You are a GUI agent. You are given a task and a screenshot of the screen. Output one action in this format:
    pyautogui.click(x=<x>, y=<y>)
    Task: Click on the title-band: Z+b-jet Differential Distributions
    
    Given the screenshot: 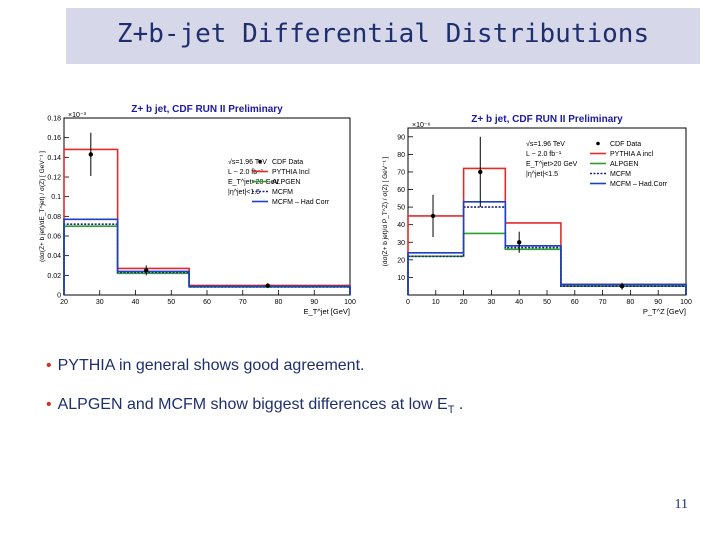 What is the action you would take?
    pyautogui.click(x=383, y=36)
    